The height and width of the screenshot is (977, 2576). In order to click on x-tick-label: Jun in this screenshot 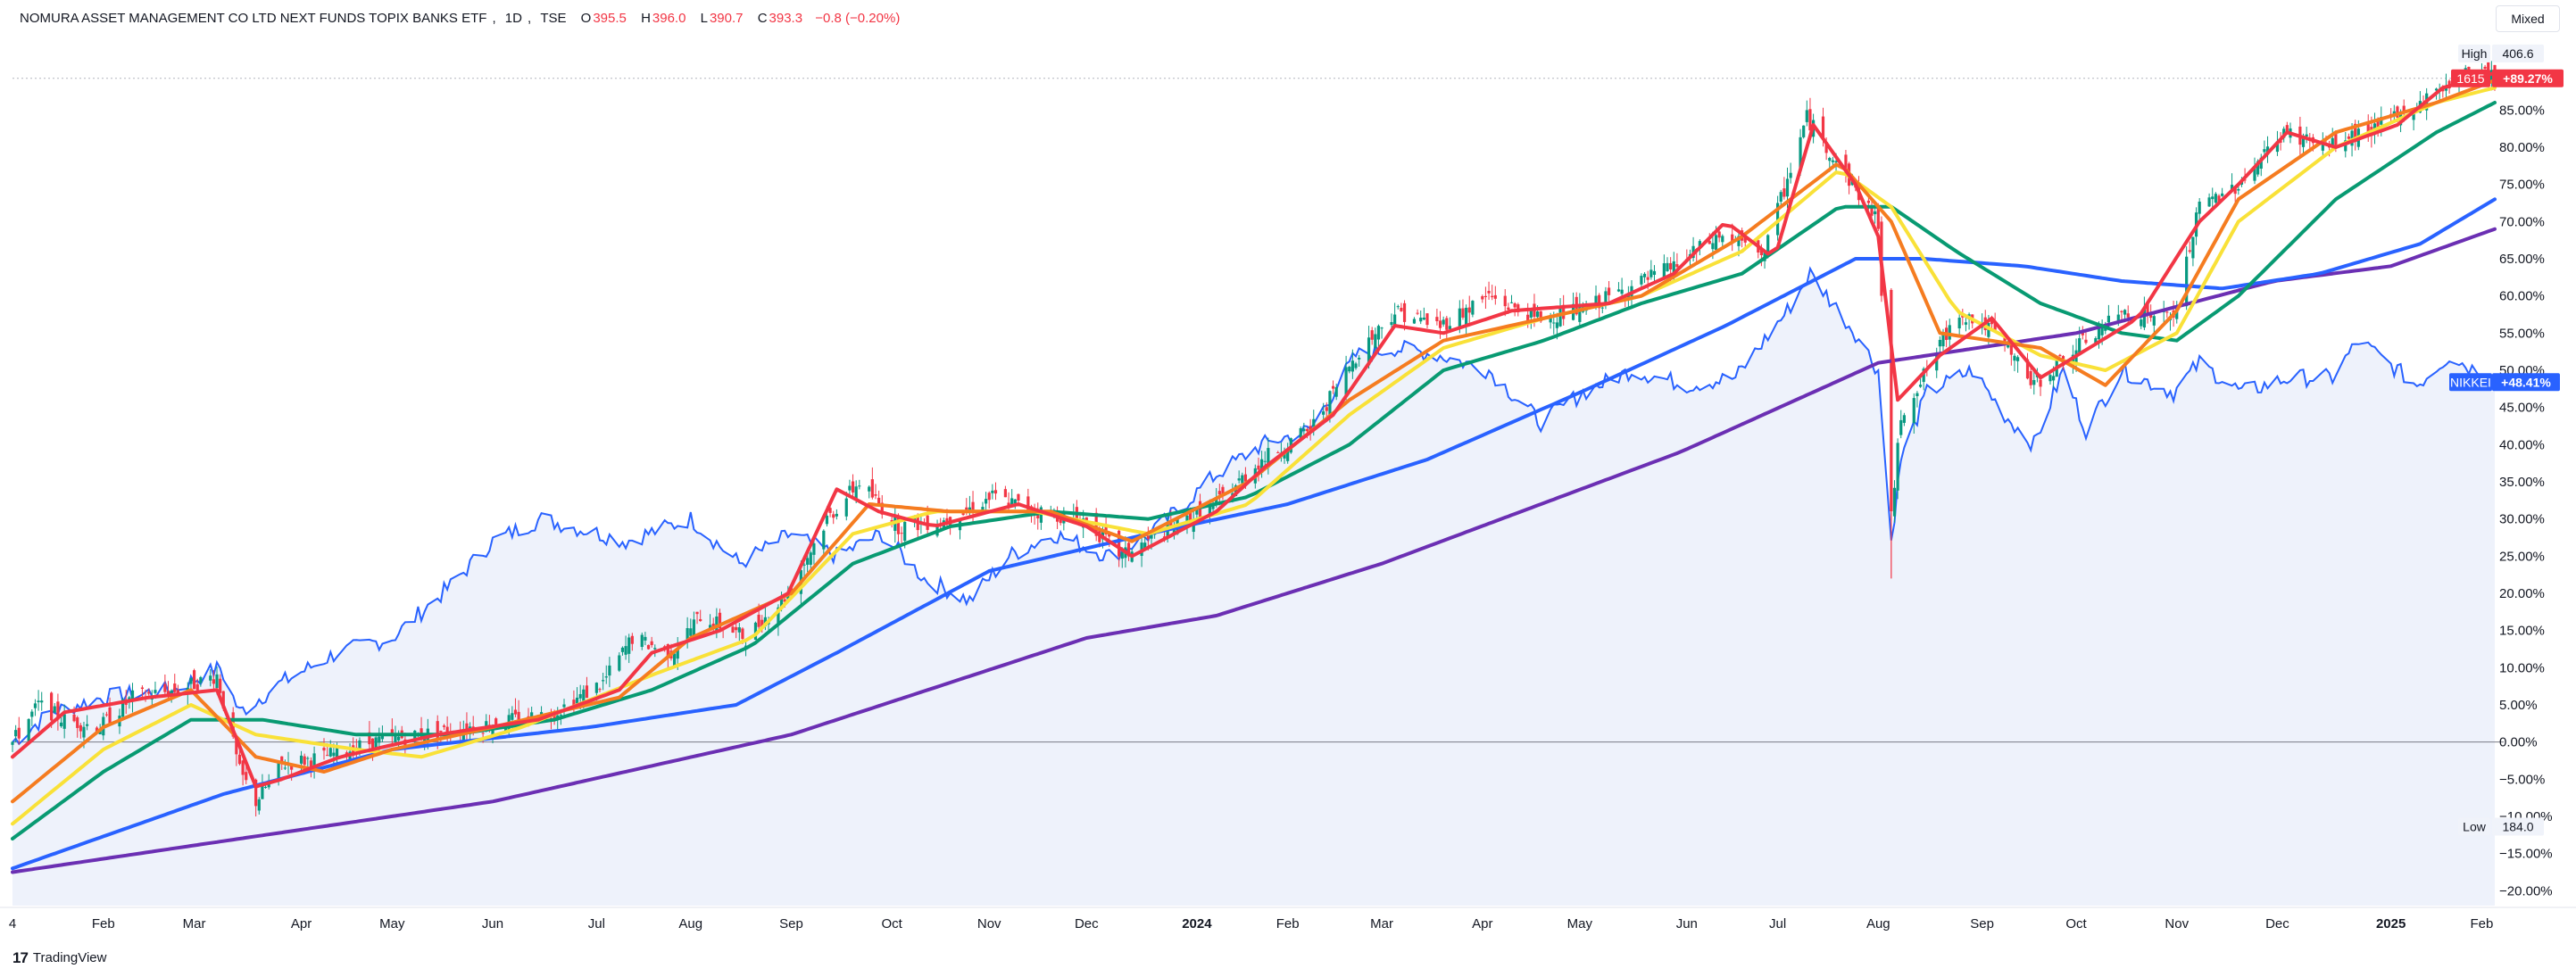, I will do `click(493, 923)`.